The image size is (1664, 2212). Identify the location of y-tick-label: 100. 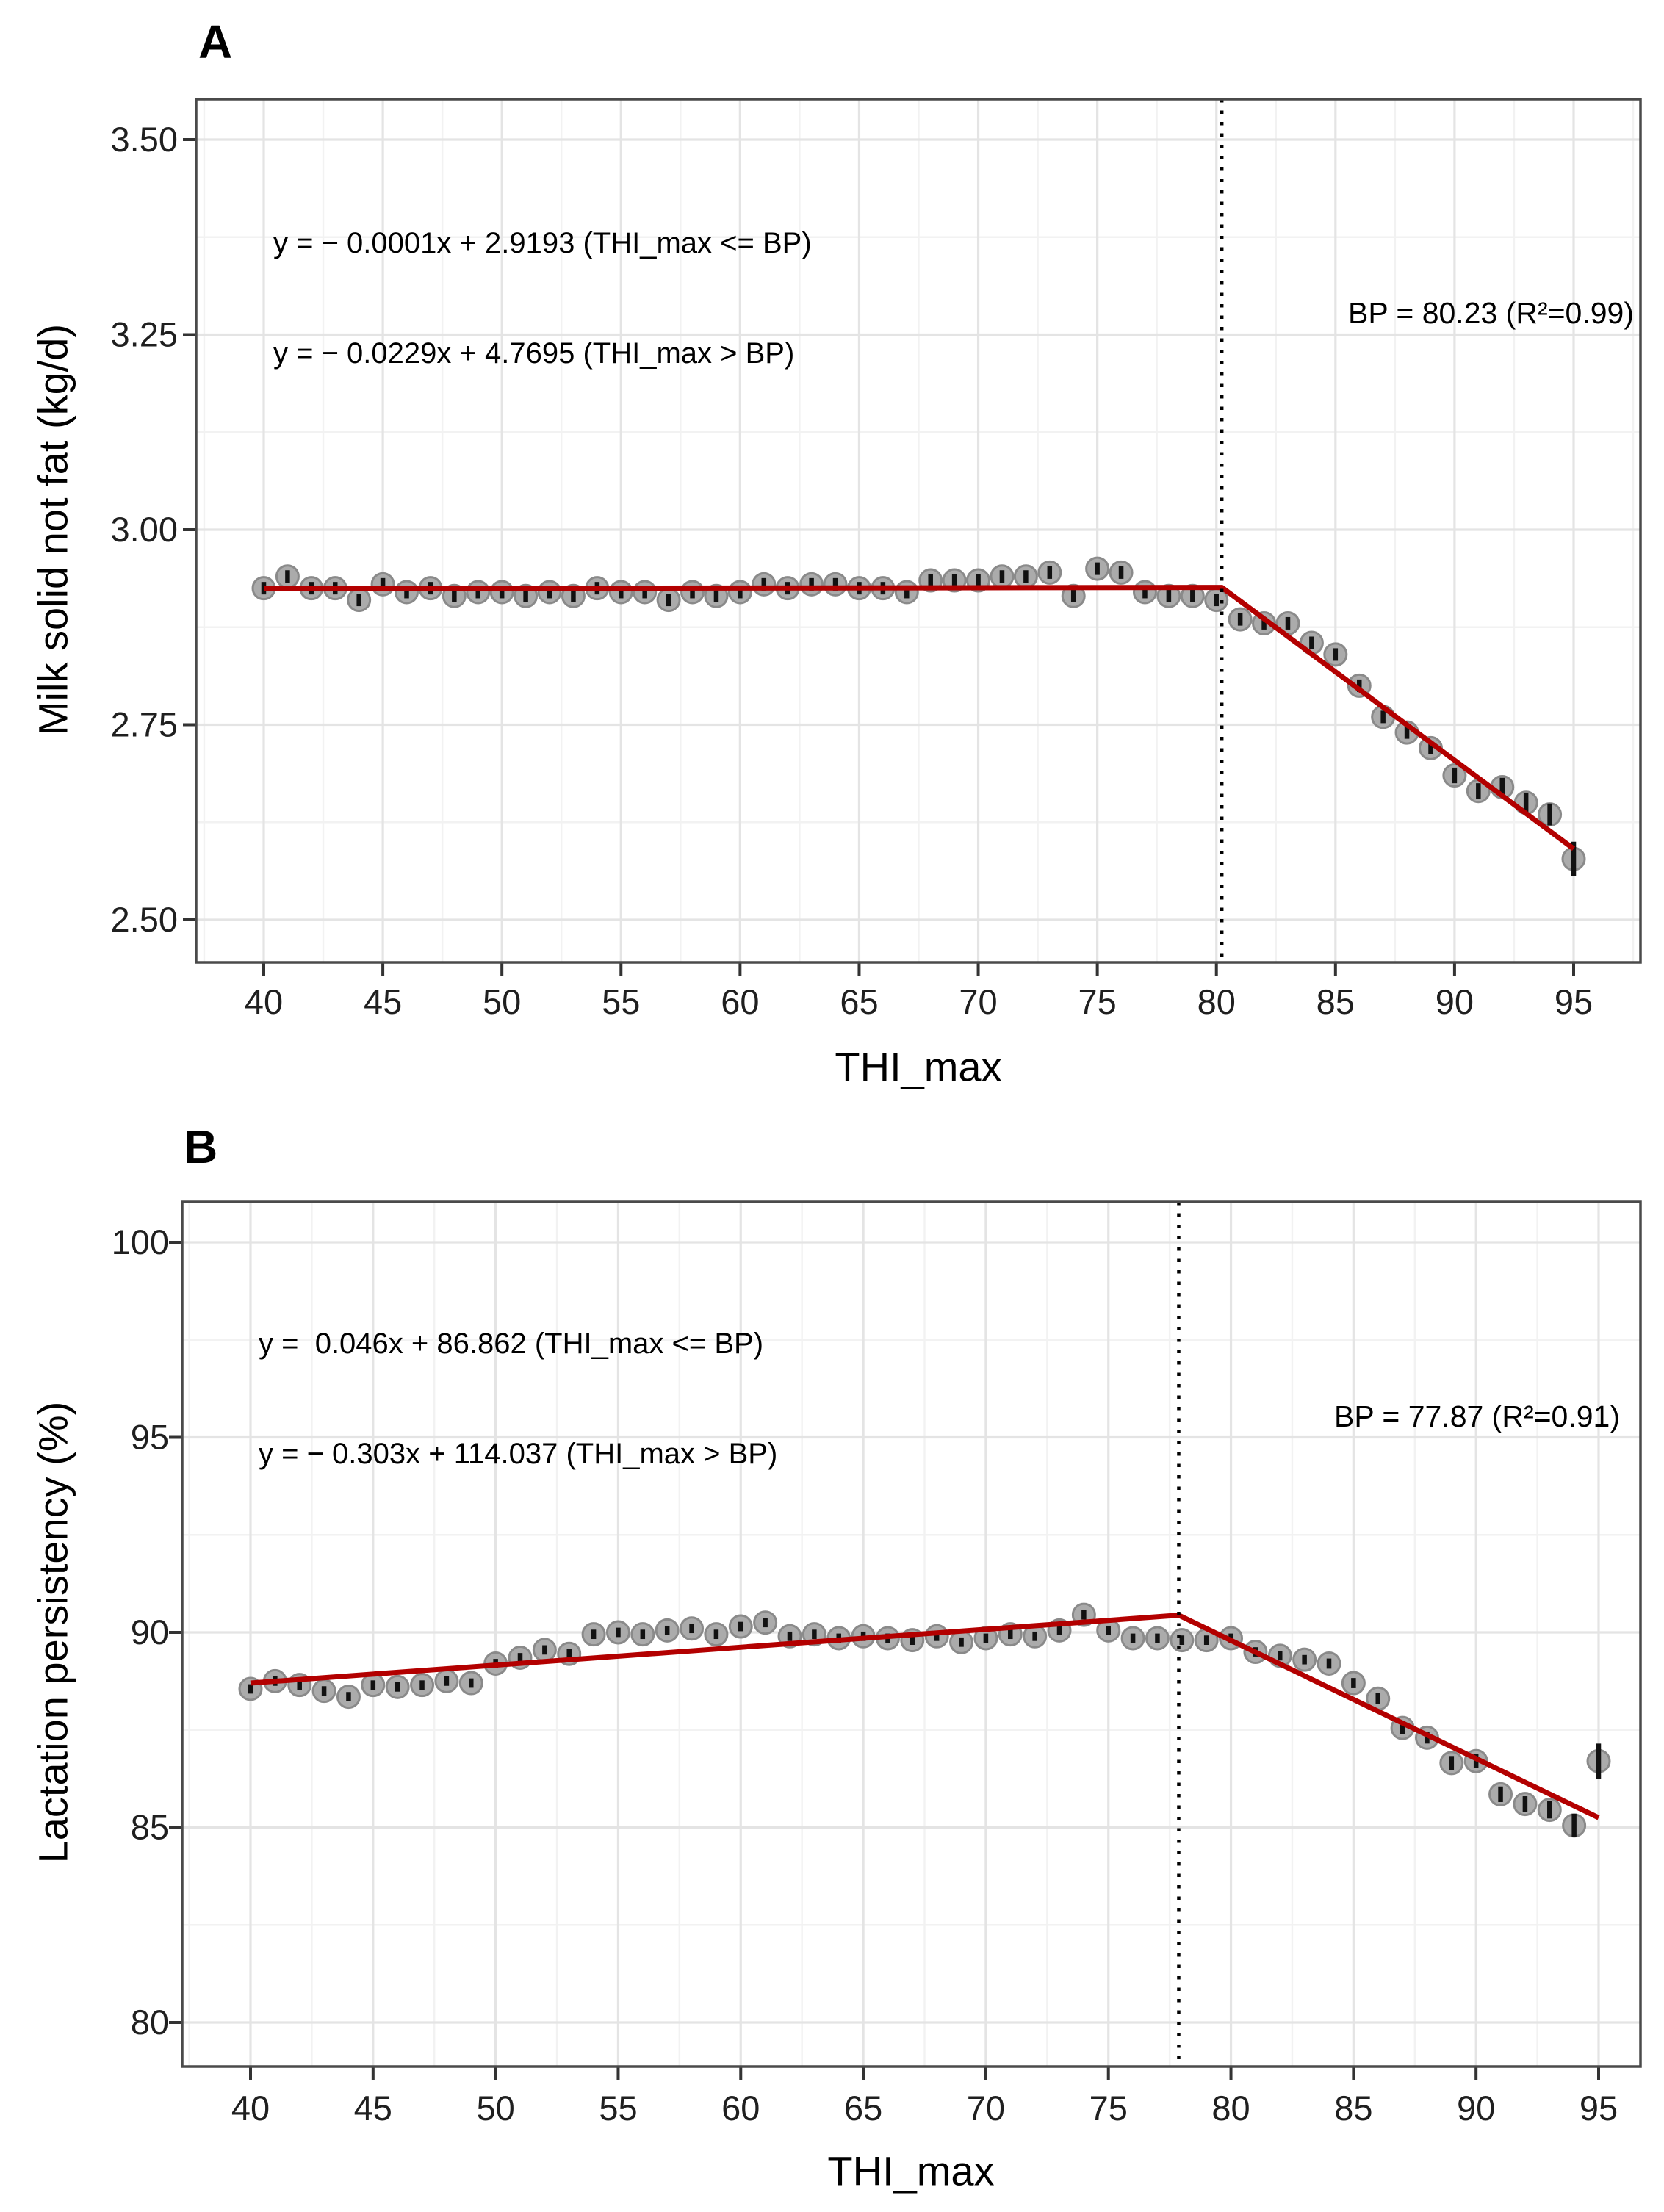
(140, 1241).